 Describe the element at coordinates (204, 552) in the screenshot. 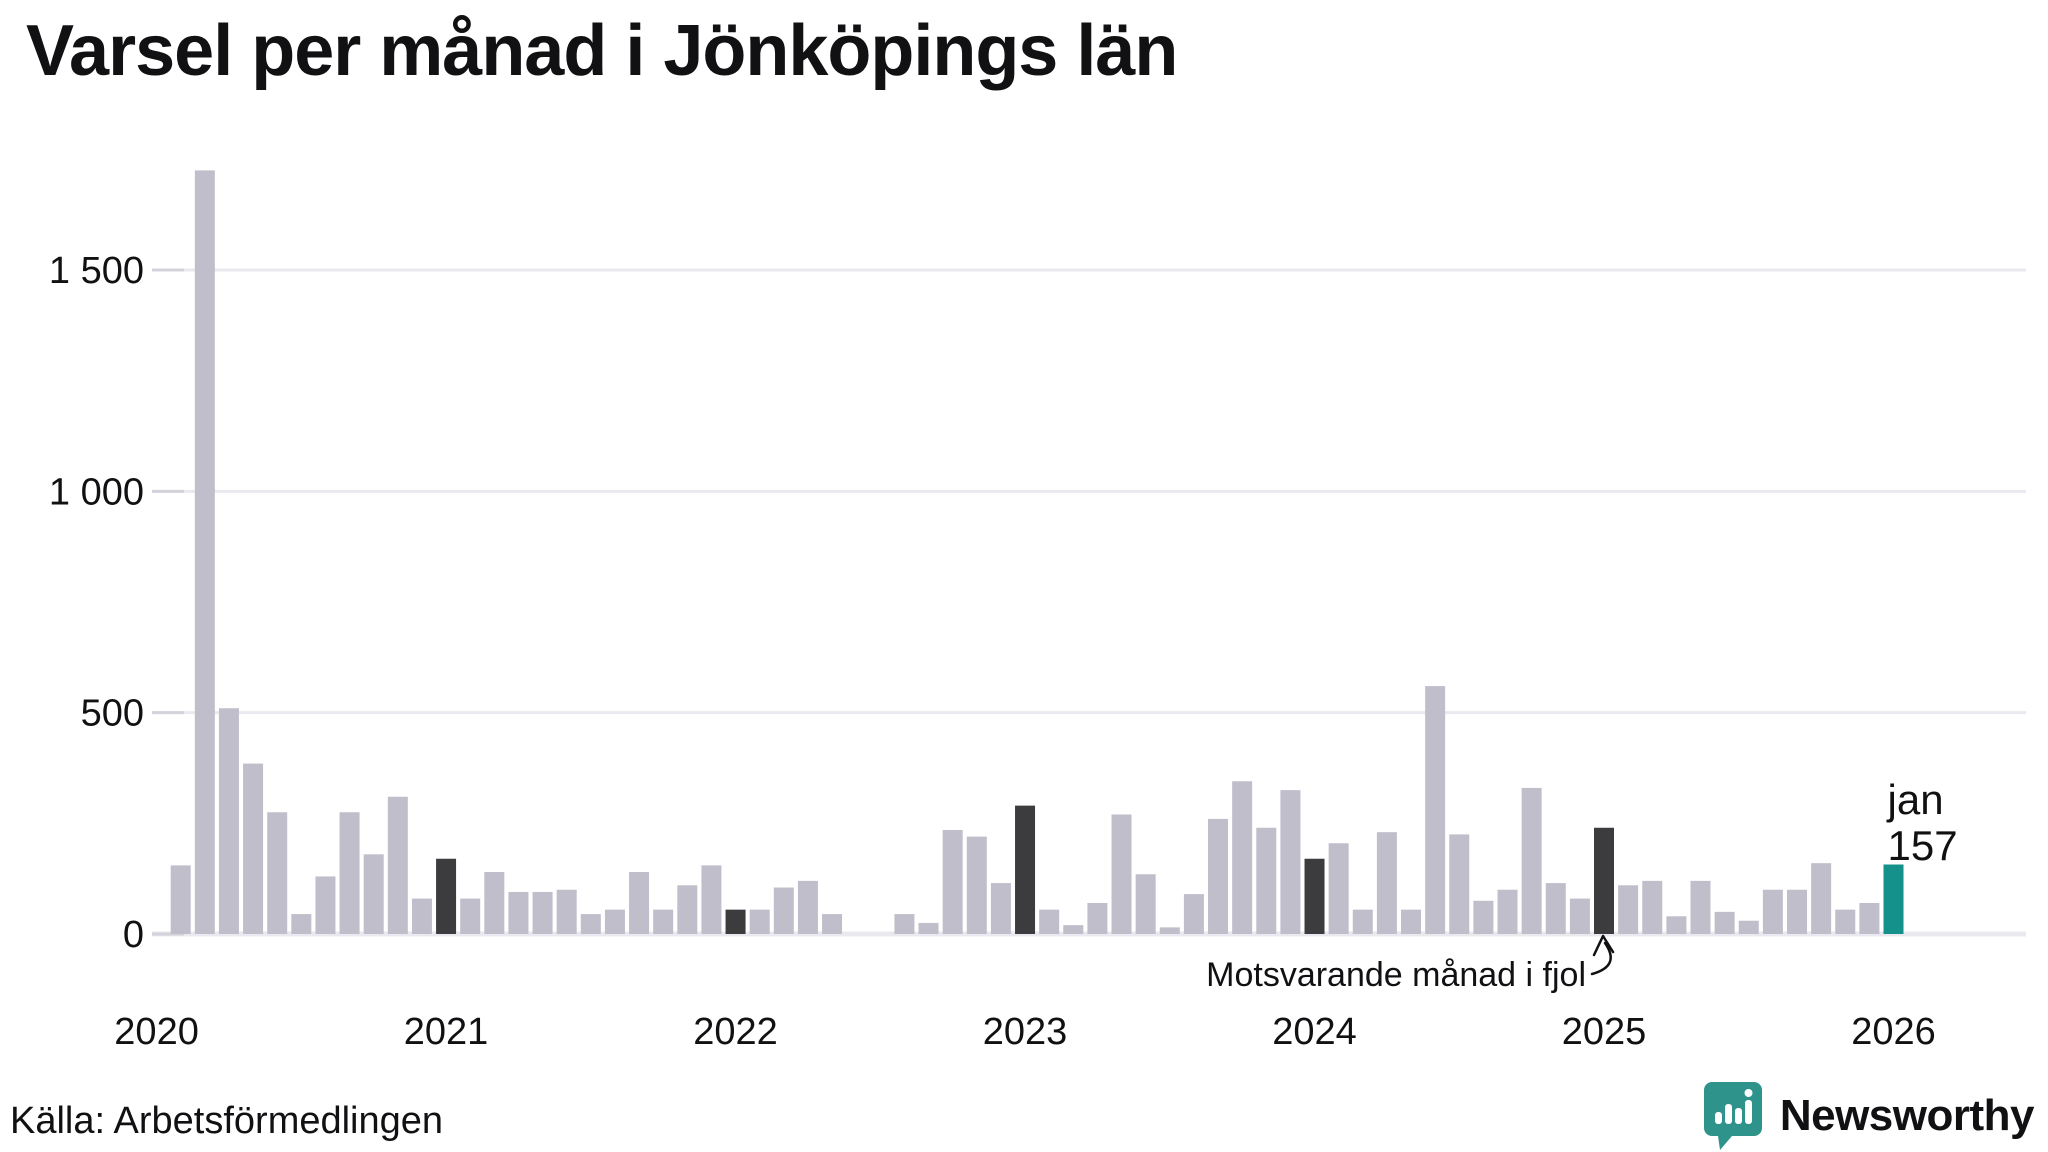

I see `bar-mar-2020` at that location.